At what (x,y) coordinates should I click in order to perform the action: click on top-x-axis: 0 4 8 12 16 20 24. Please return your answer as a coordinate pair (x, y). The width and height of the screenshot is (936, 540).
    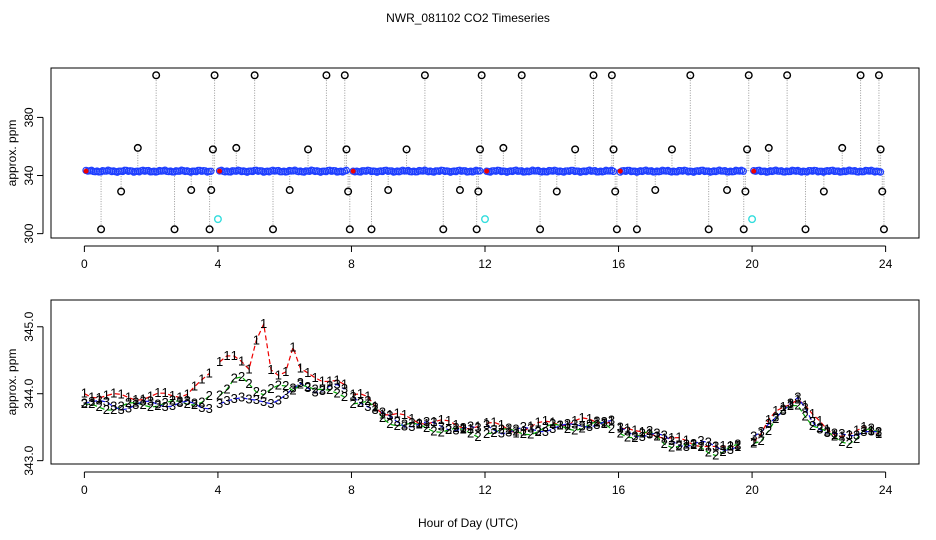
    Looking at the image, I should click on (487, 258).